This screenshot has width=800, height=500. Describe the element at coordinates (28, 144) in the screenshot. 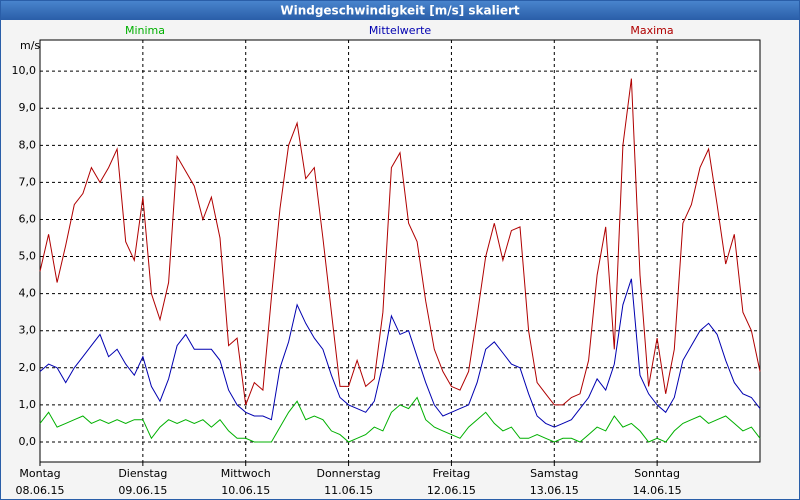

I see `y-tick-label: 8,0` at that location.